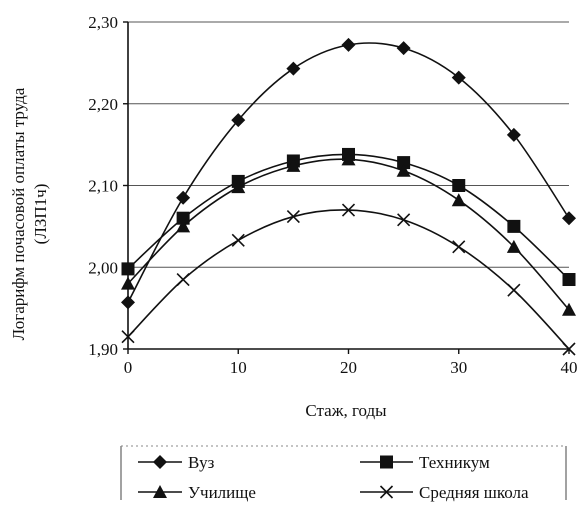 This screenshot has width=584, height=505. Describe the element at coordinates (348, 367) in the screenshot. I see `x-tick-label: 20` at that location.